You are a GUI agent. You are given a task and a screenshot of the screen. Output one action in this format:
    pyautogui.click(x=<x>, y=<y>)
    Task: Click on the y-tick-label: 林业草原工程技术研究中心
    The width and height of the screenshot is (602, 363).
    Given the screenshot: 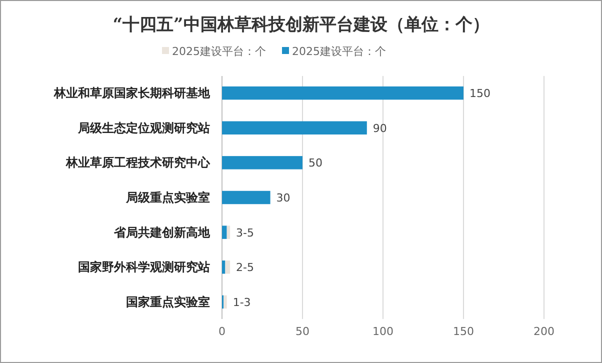 What is the action you would take?
    pyautogui.click(x=138, y=163)
    